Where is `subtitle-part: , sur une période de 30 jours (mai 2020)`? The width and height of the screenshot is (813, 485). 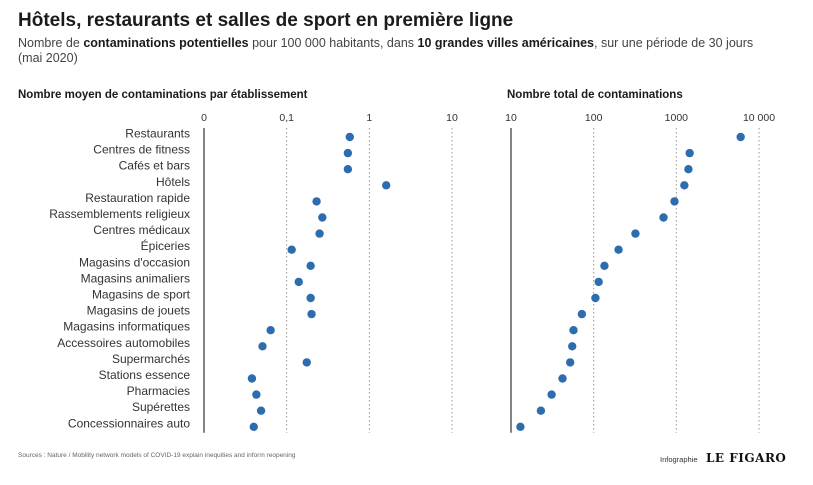 subtitle-part: , sur une période de 30 jours (mai 2020) is located at coordinates (386, 50).